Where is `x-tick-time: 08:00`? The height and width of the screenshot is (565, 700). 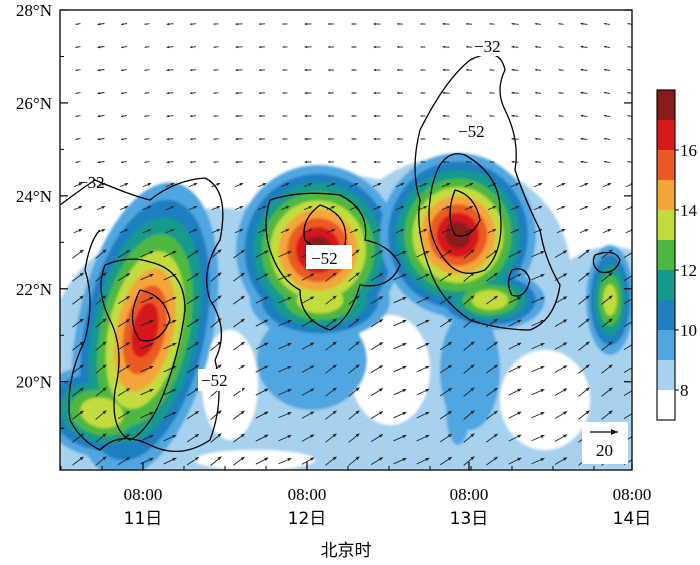
x-tick-time: 08:00 is located at coordinates (307, 494).